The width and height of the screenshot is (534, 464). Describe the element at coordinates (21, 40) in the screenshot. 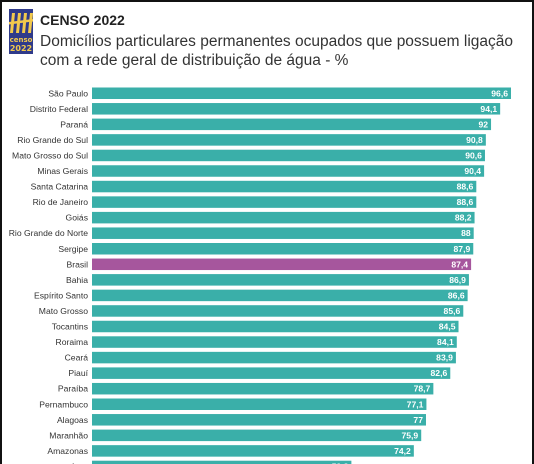

I see `logo-word: censo` at that location.